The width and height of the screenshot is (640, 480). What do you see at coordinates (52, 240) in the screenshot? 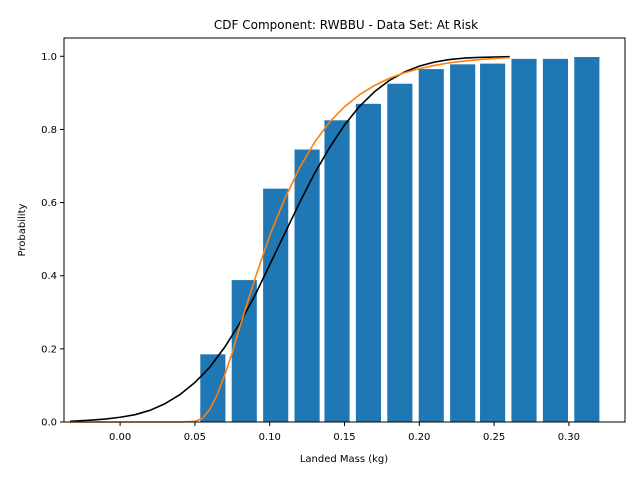
I see `y-axis: 0.0 0.2 0.4 0.6 0.8 1.0` at bounding box center [52, 240].